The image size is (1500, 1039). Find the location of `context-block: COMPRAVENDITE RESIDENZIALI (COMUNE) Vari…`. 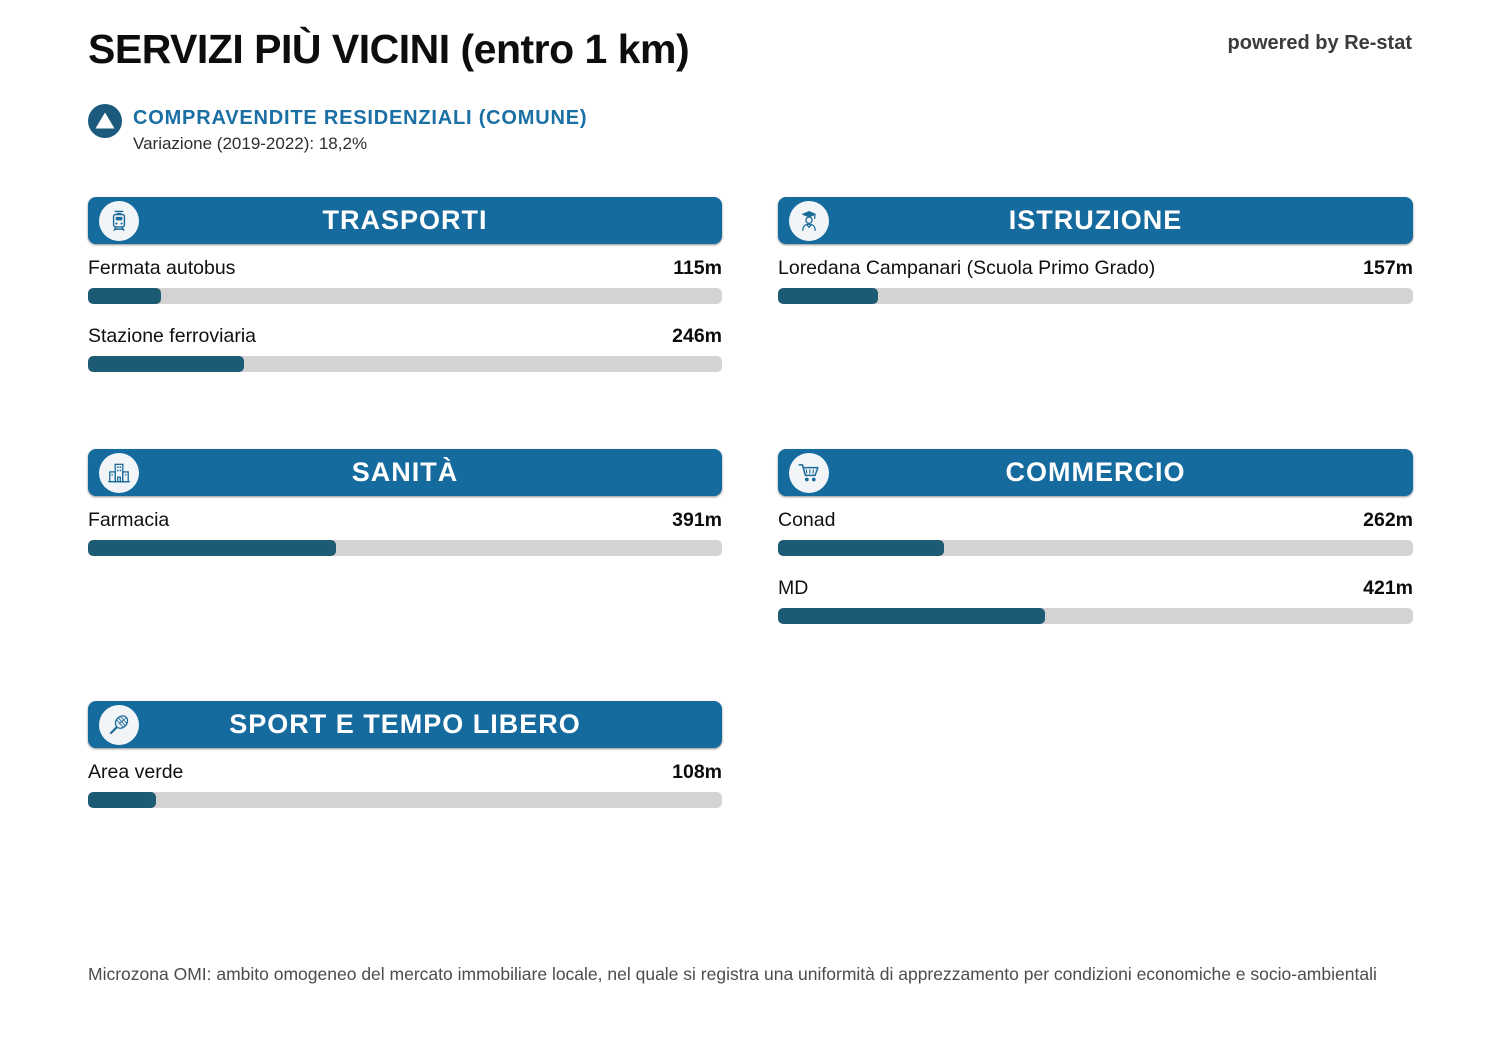

context-block: COMPRAVENDITE RESIDENZIALI (COMUNE) Vari… is located at coordinates (337, 129).